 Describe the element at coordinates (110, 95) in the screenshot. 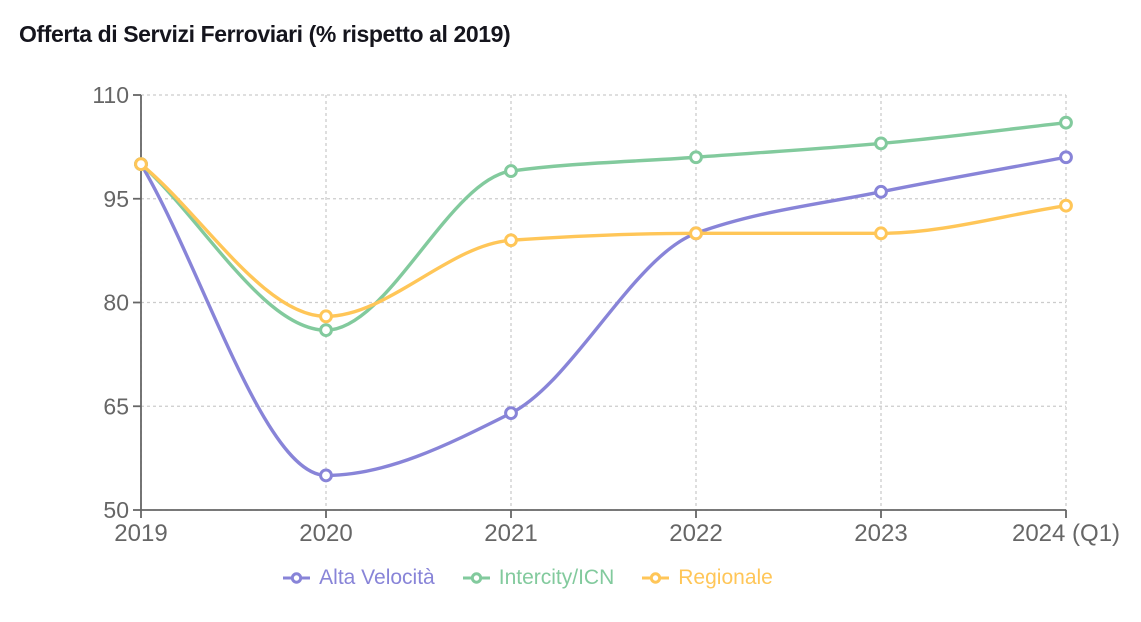

I see `y-axis-tick-label: 110` at that location.